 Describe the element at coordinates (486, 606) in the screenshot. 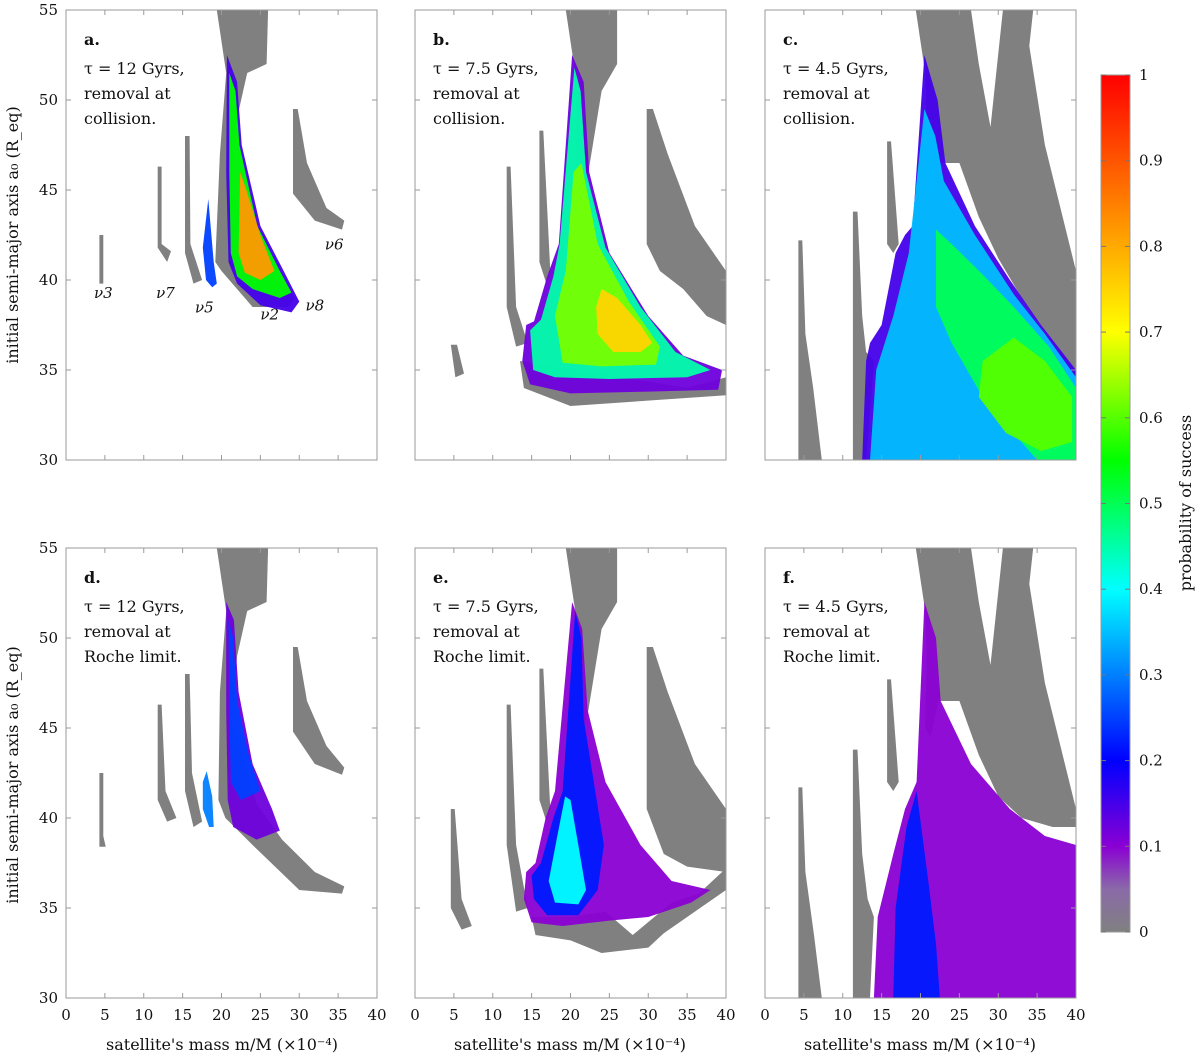

I see `panel-e-note-line-0: τ = 7.5 Gyrs,` at that location.